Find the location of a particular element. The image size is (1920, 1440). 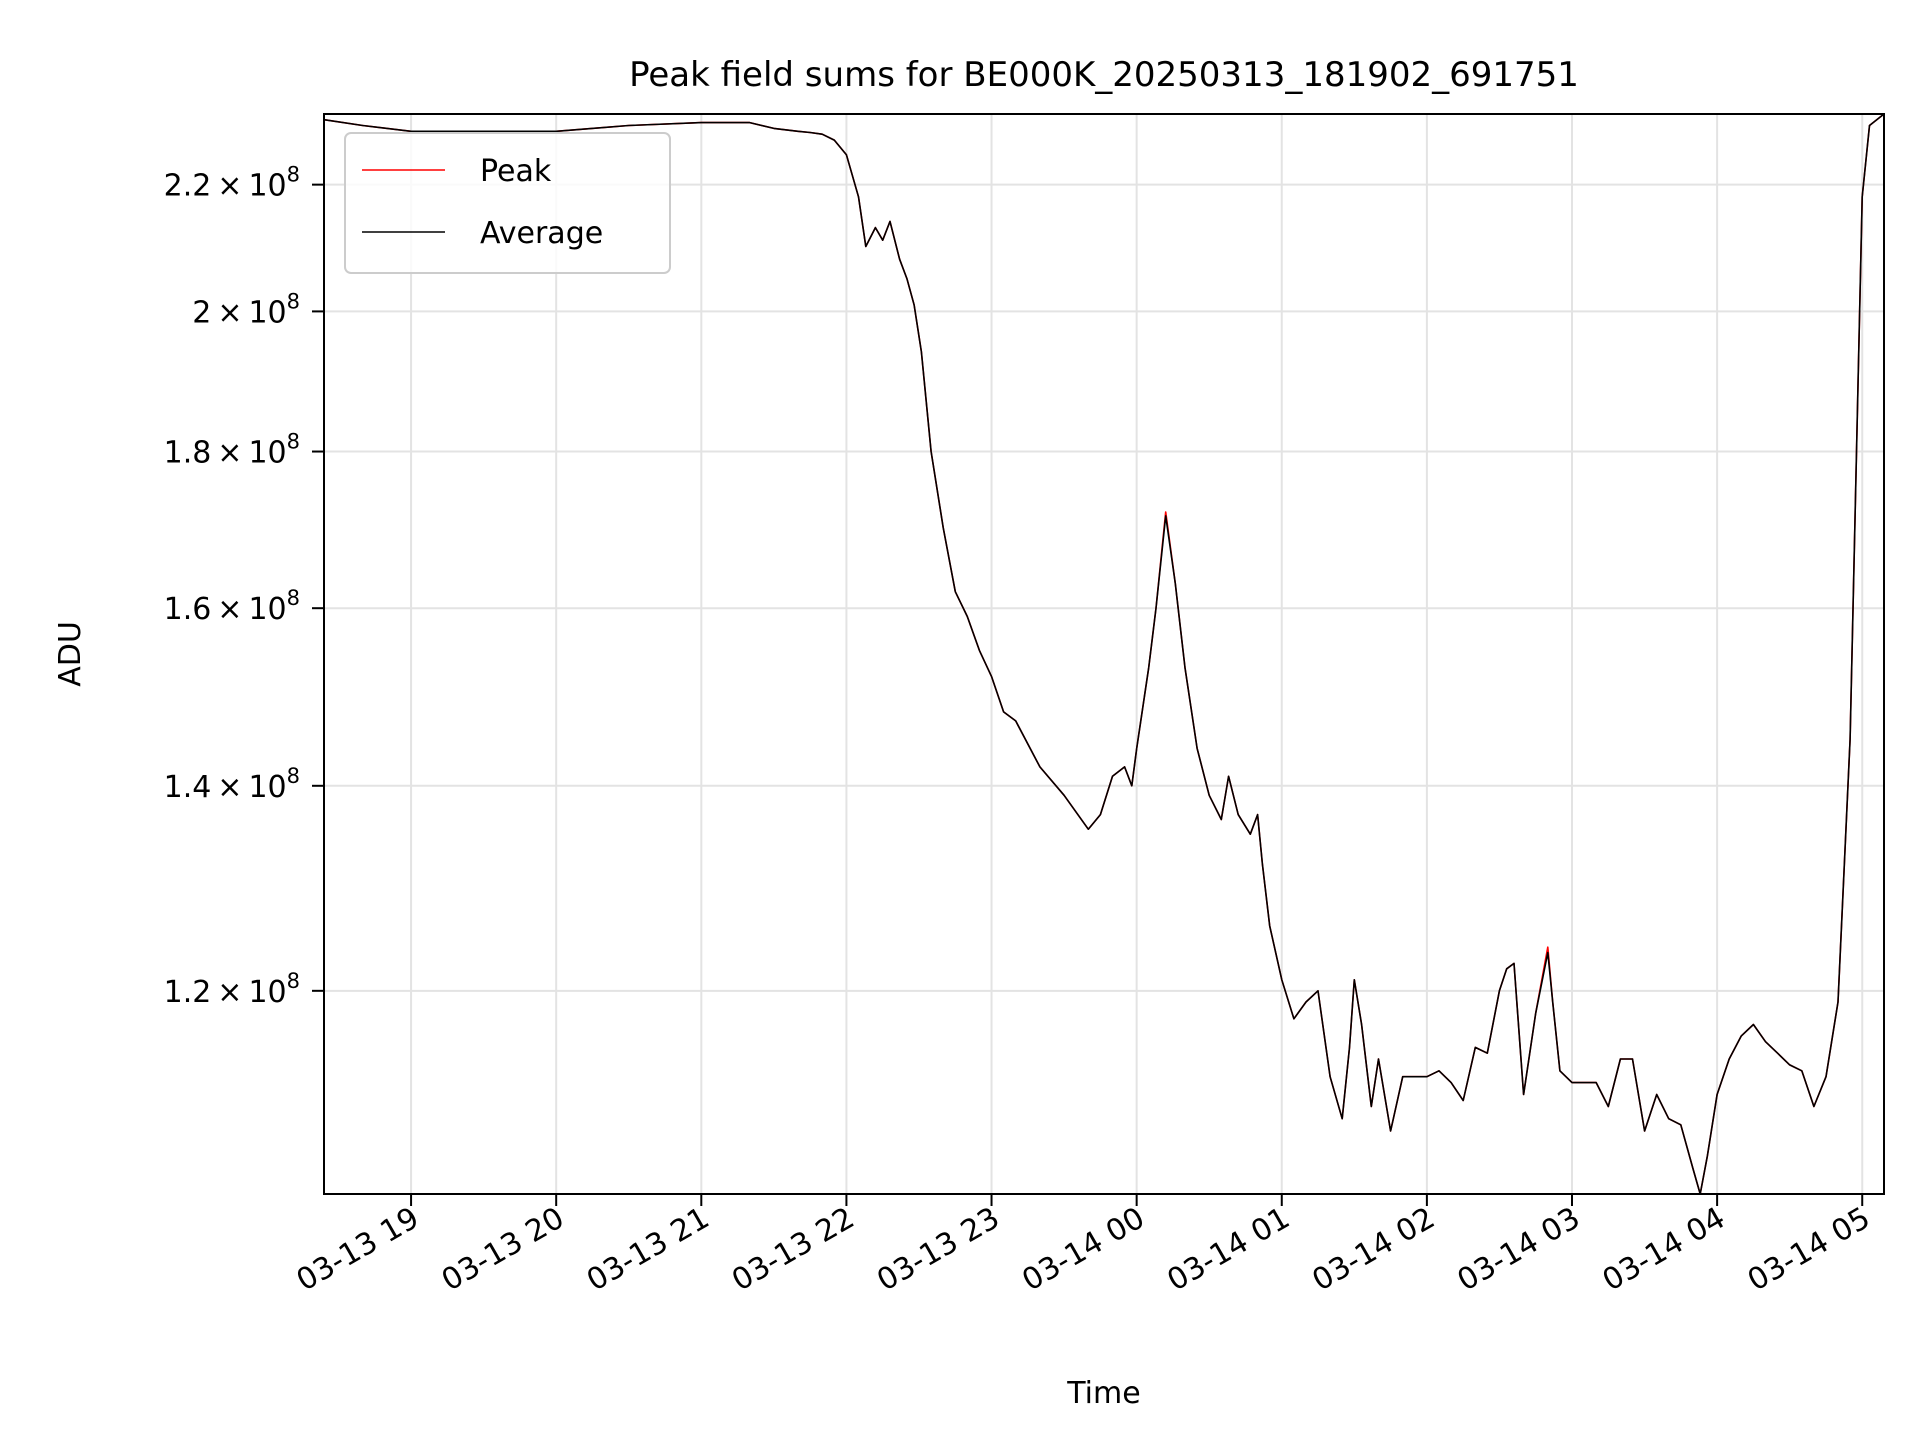

y-tick-label: 2 × 10⁸ is located at coordinates (246, 309).